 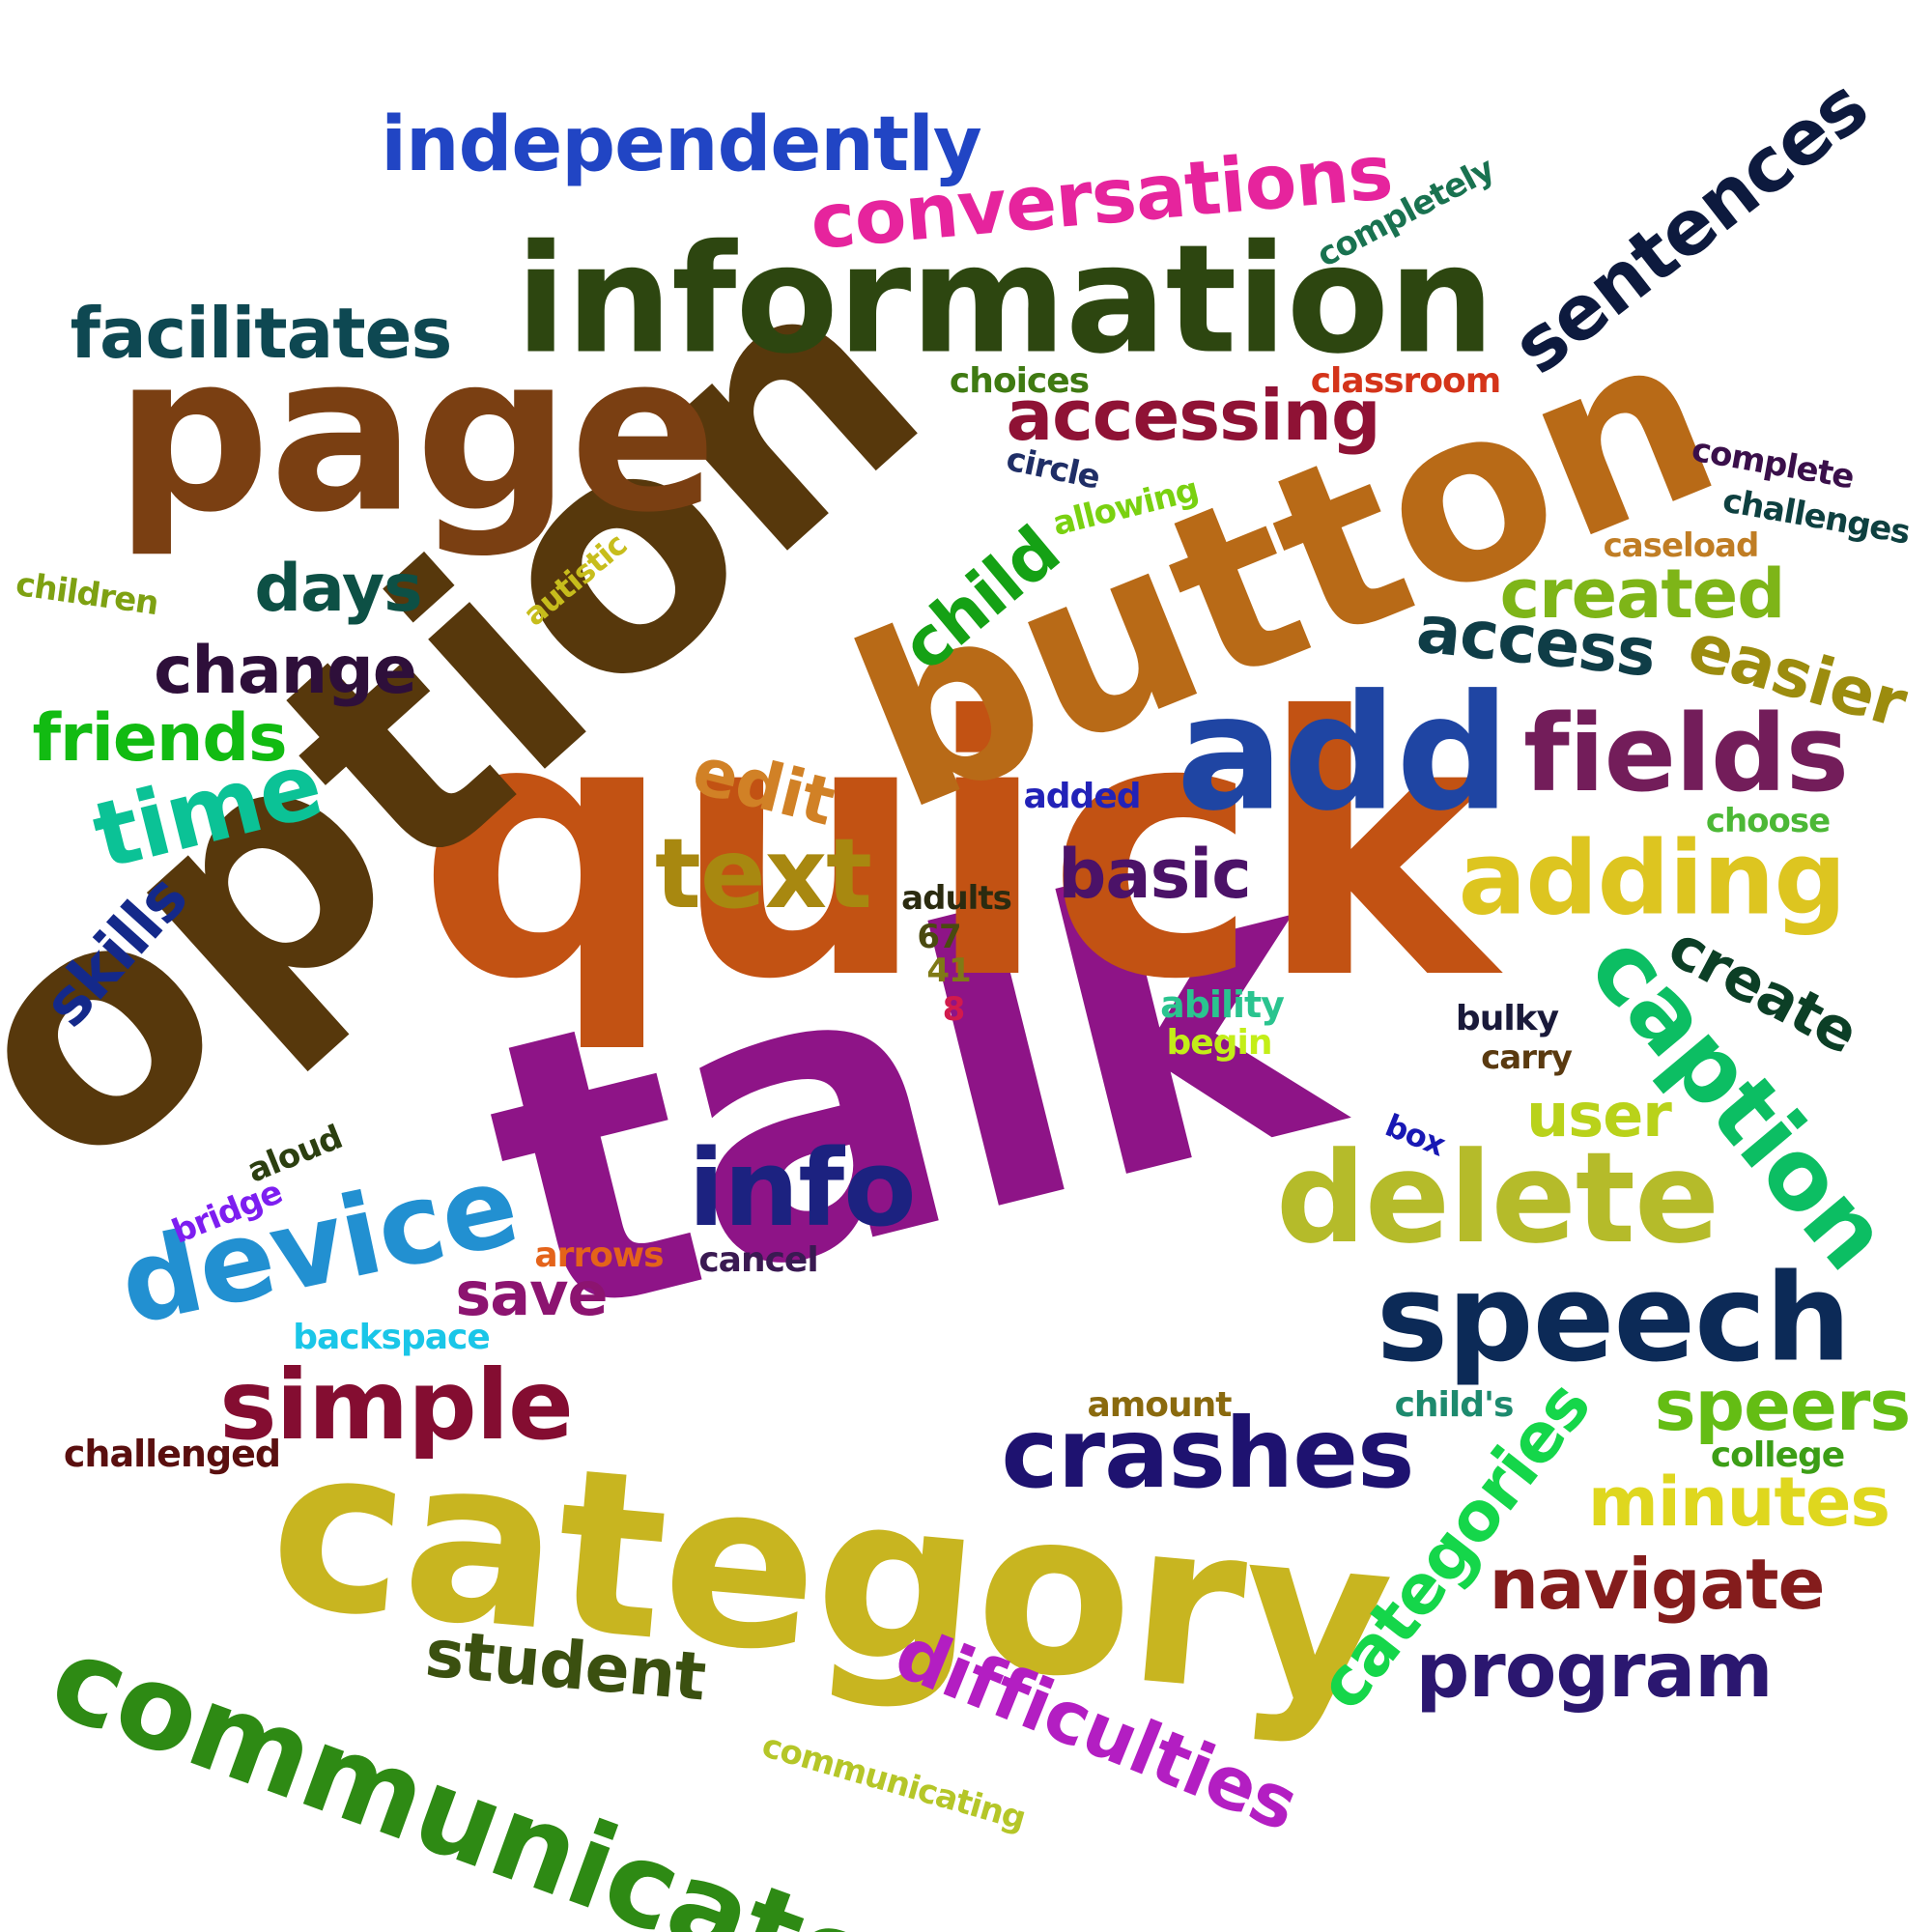 What do you see at coordinates (1082, 796) in the screenshot?
I see `word-added: added` at bounding box center [1082, 796].